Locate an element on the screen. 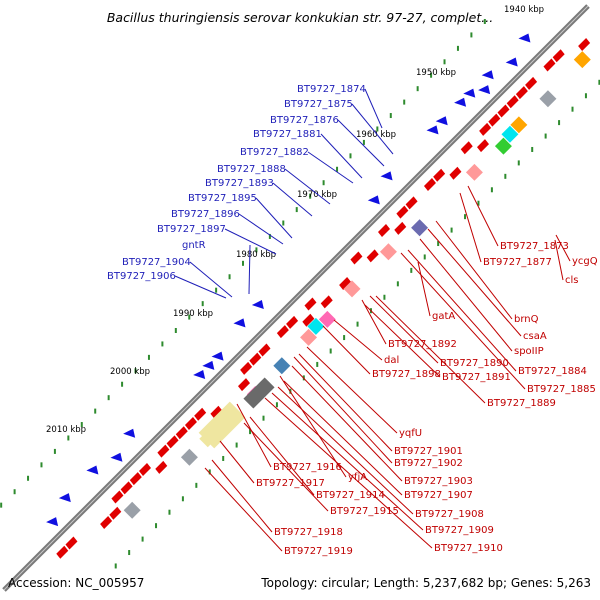 The width and height of the screenshot is (600, 600). gene-label: BT9727_1877 is located at coordinates (517, 262).